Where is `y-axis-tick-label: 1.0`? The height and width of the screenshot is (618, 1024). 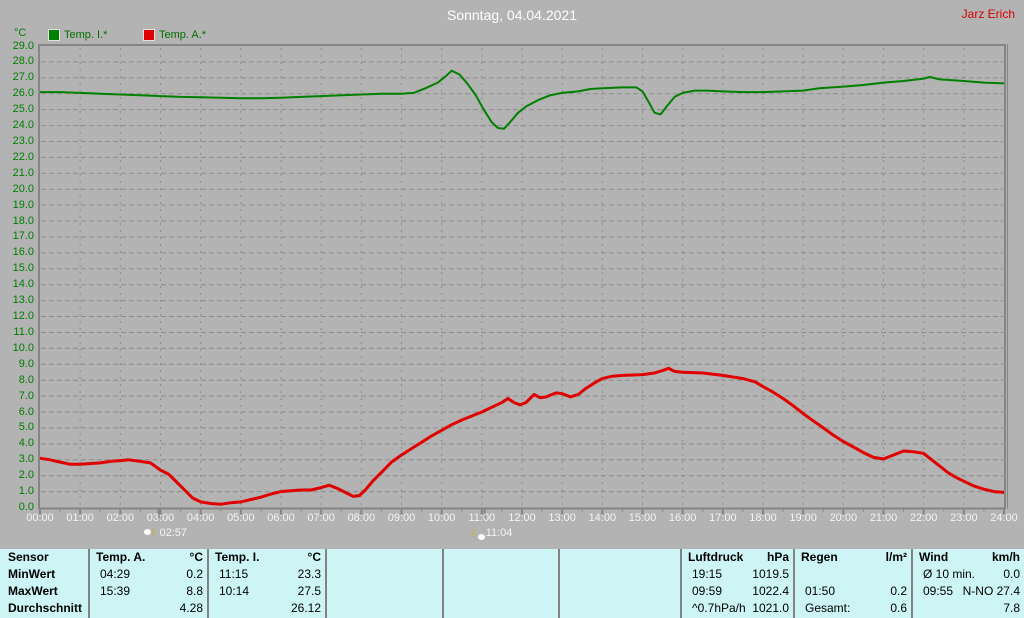 y-axis-tick-label: 1.0 is located at coordinates (26, 491).